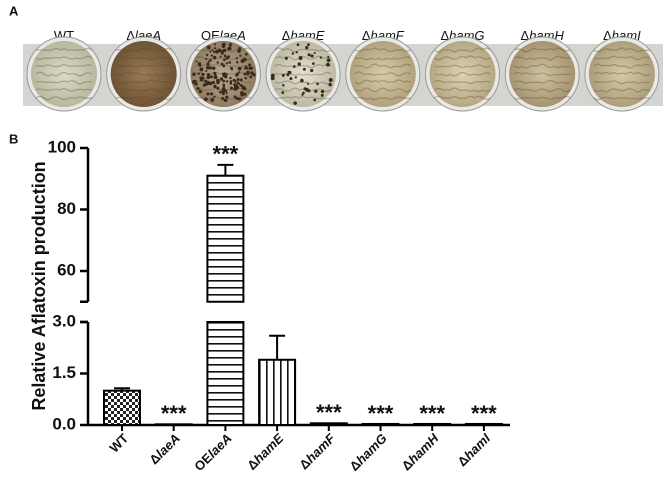 This screenshot has height=481, width=666. I want to click on y-tick-label: 100, so click(62, 146).